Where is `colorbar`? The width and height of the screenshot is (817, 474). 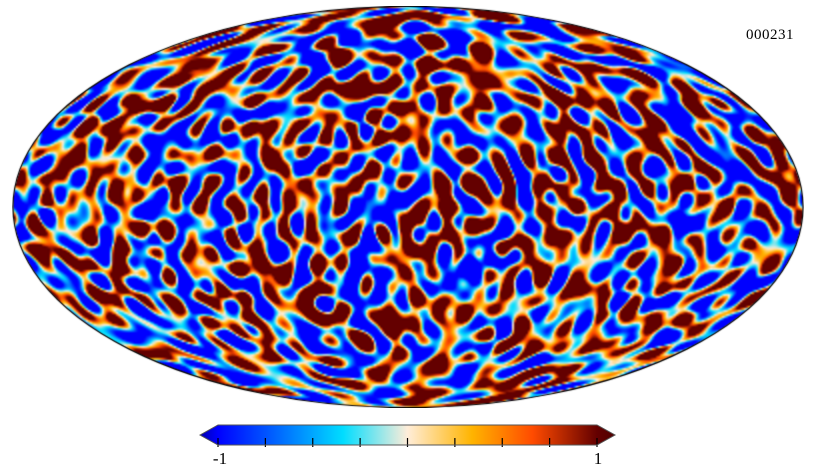 colorbar is located at coordinates (407, 435).